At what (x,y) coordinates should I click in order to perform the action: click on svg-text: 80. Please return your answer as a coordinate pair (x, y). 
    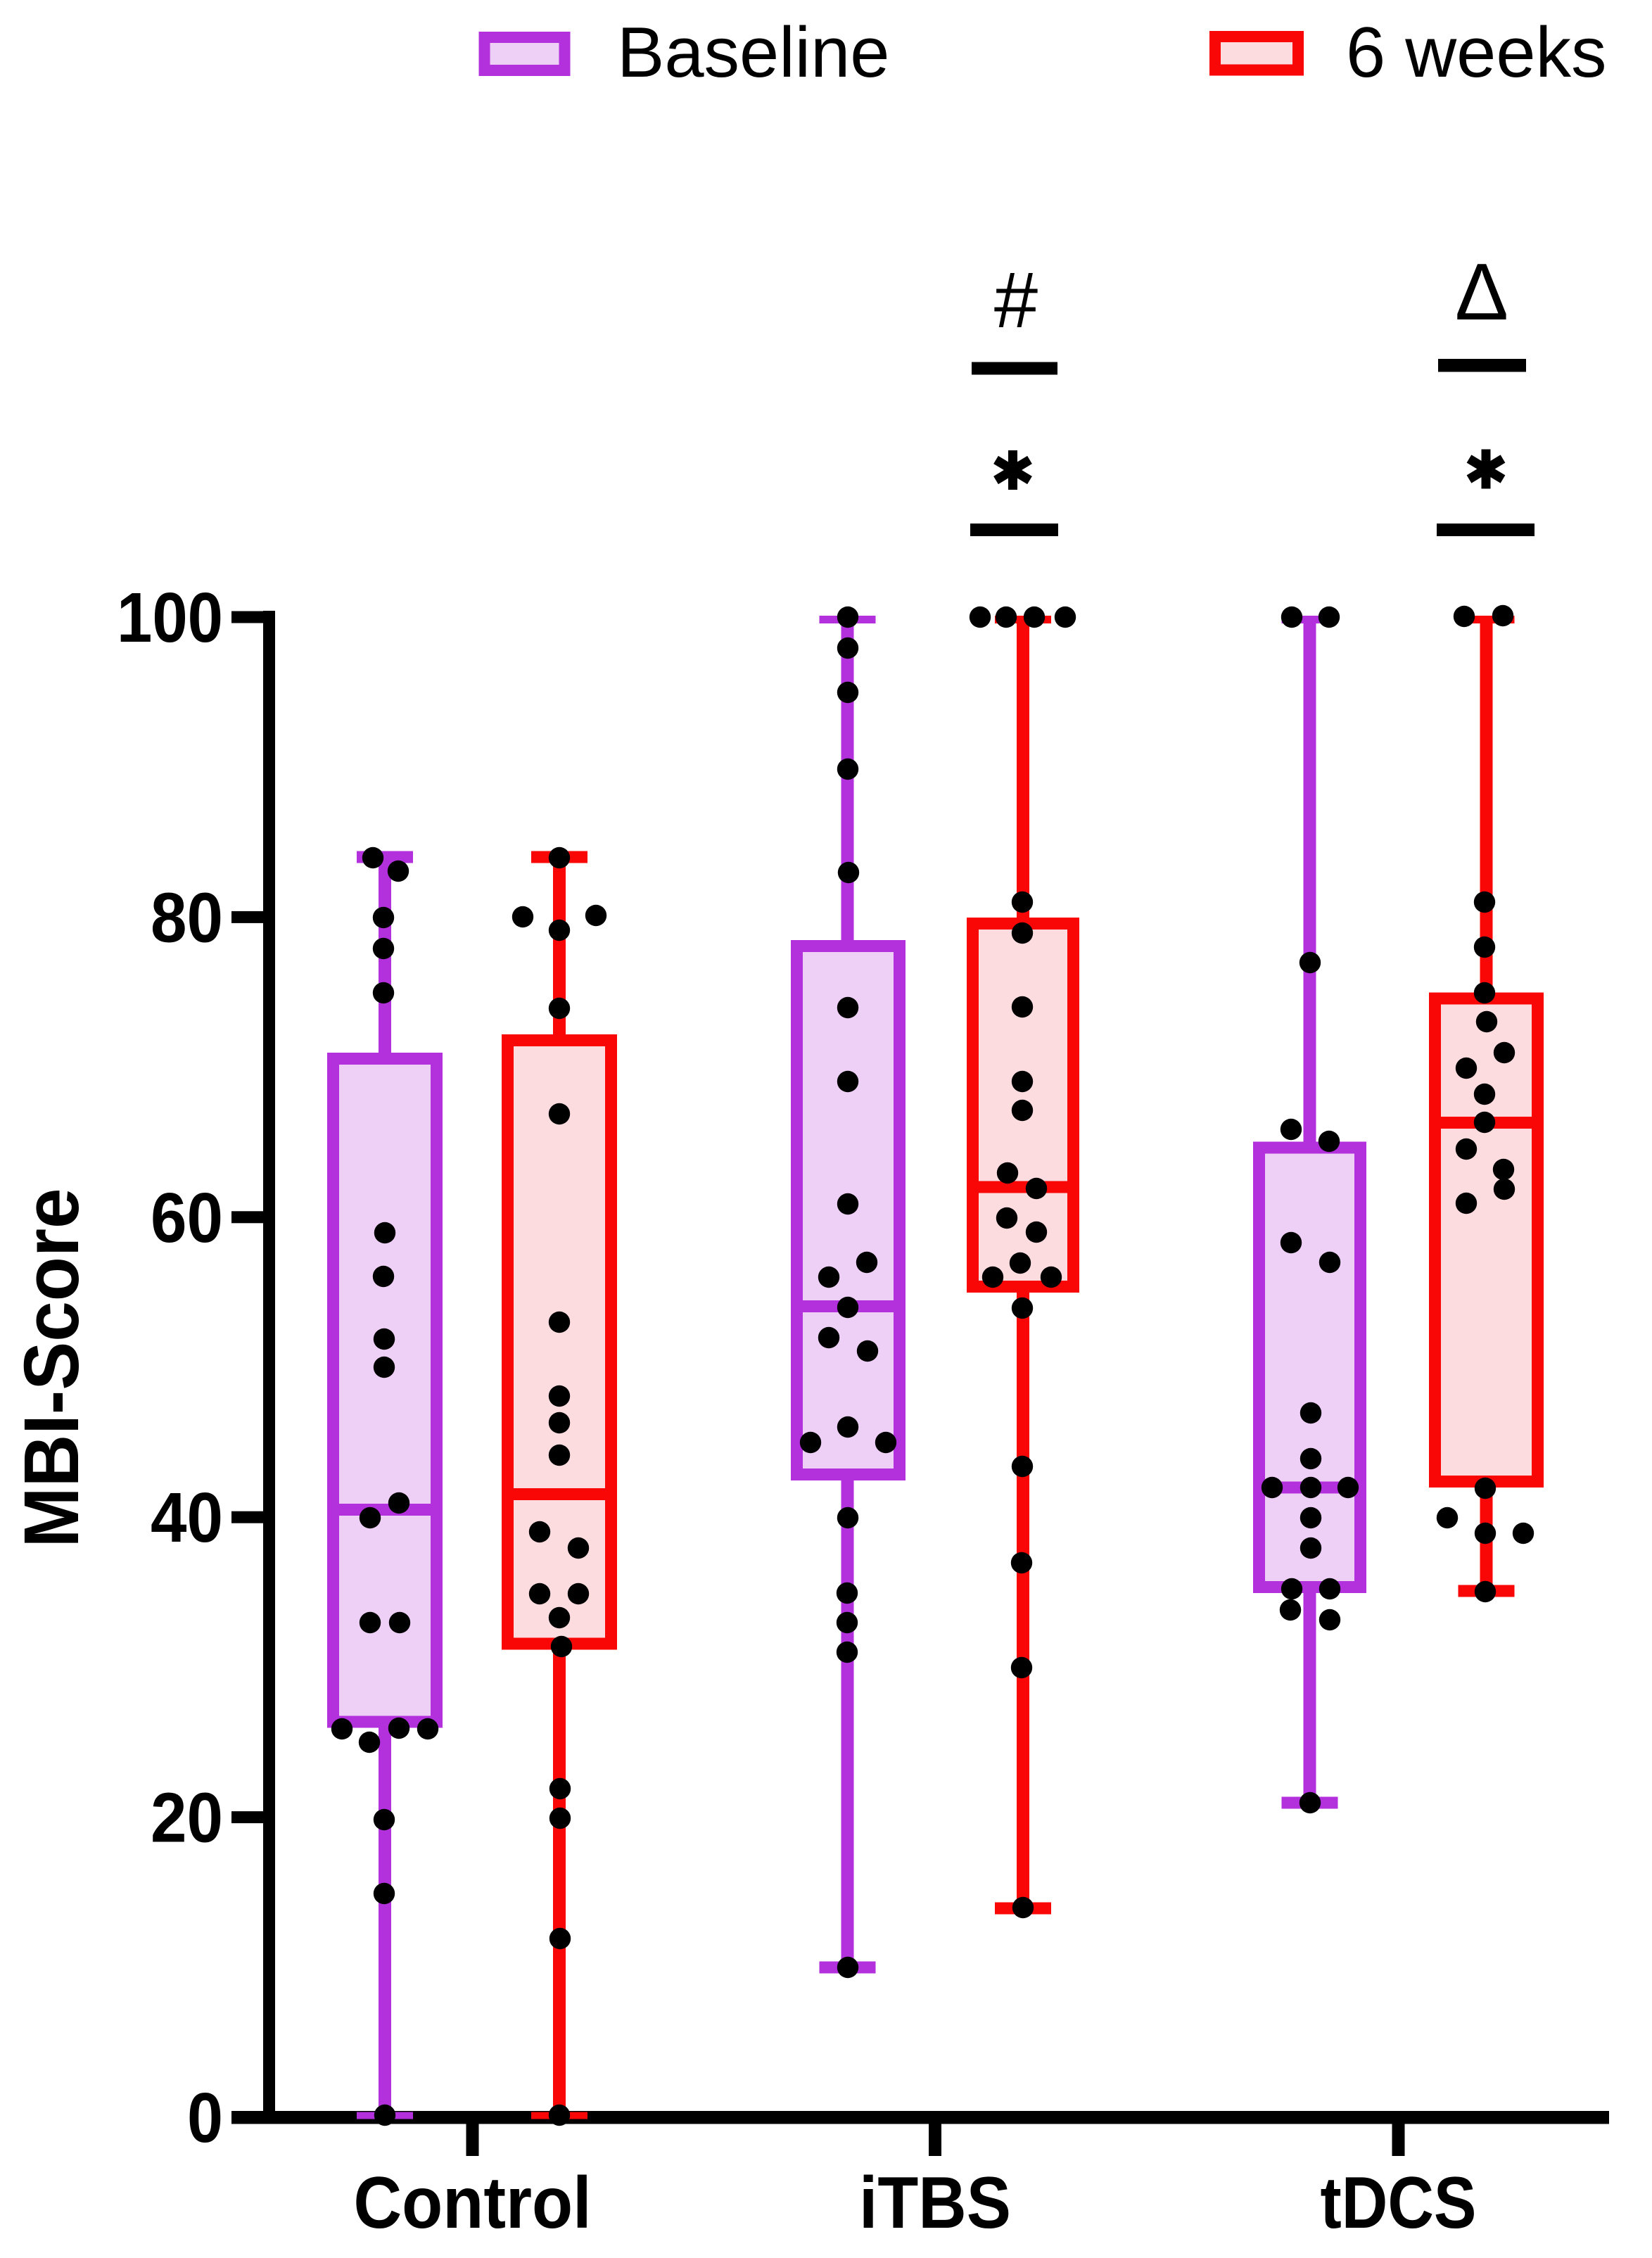
    Looking at the image, I should click on (187, 917).